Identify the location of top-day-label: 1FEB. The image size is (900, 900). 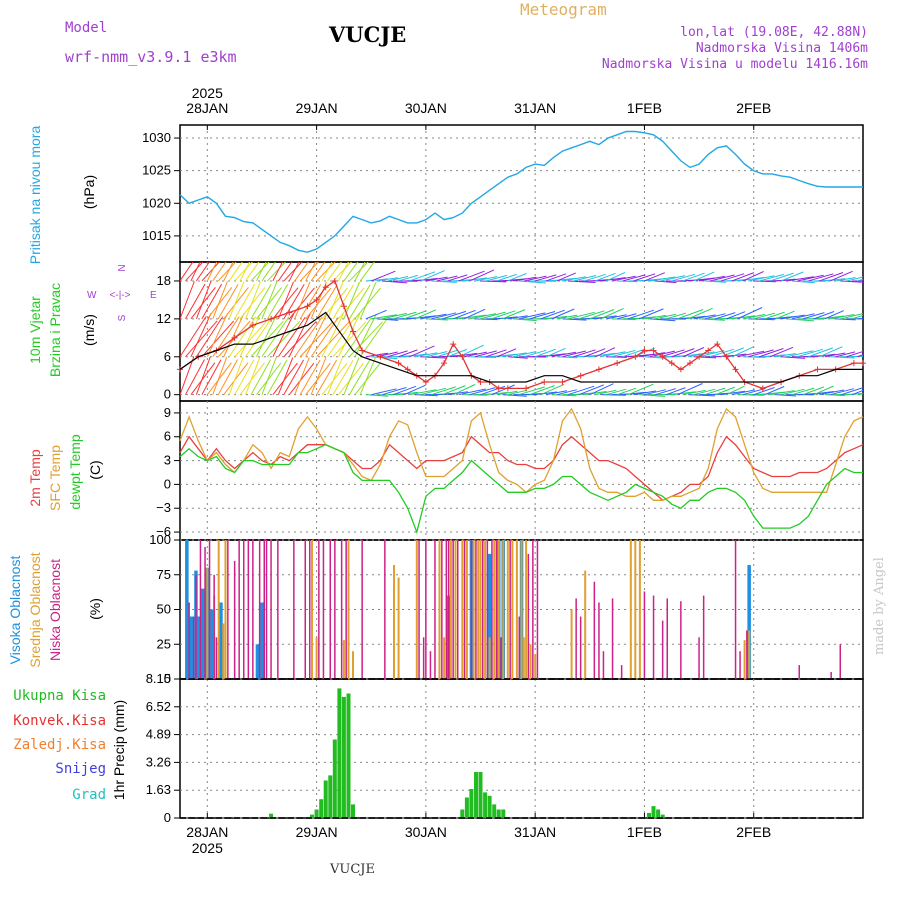
(644, 108).